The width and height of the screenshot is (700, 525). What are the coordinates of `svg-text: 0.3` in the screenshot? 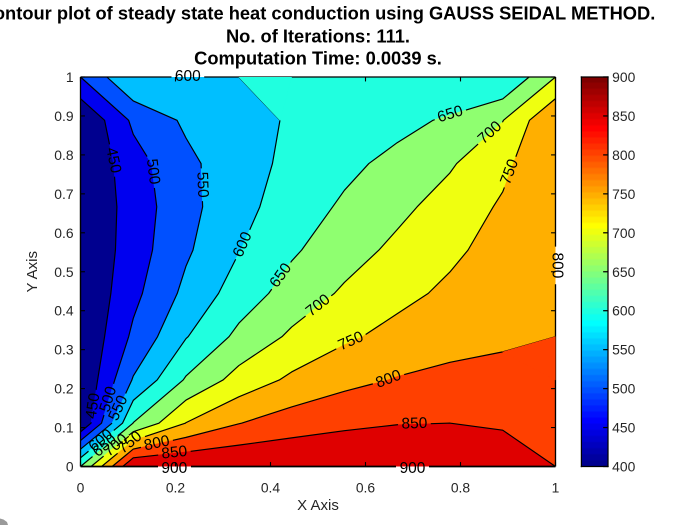 It's located at (64, 350).